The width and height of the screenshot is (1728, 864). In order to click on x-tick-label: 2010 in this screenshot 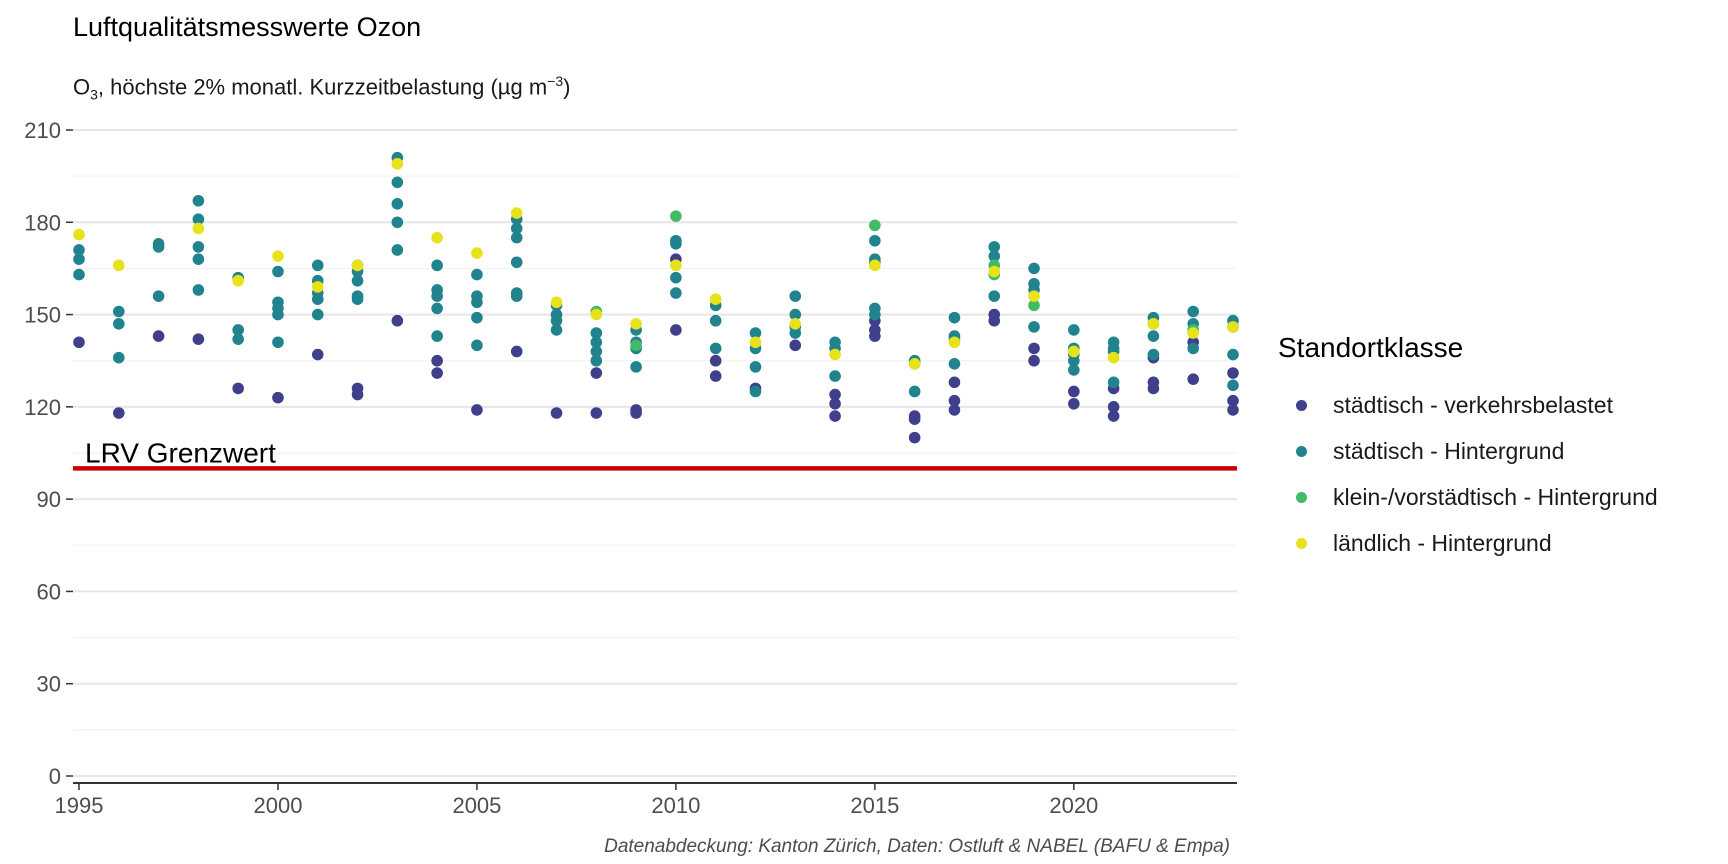, I will do `click(675, 805)`.